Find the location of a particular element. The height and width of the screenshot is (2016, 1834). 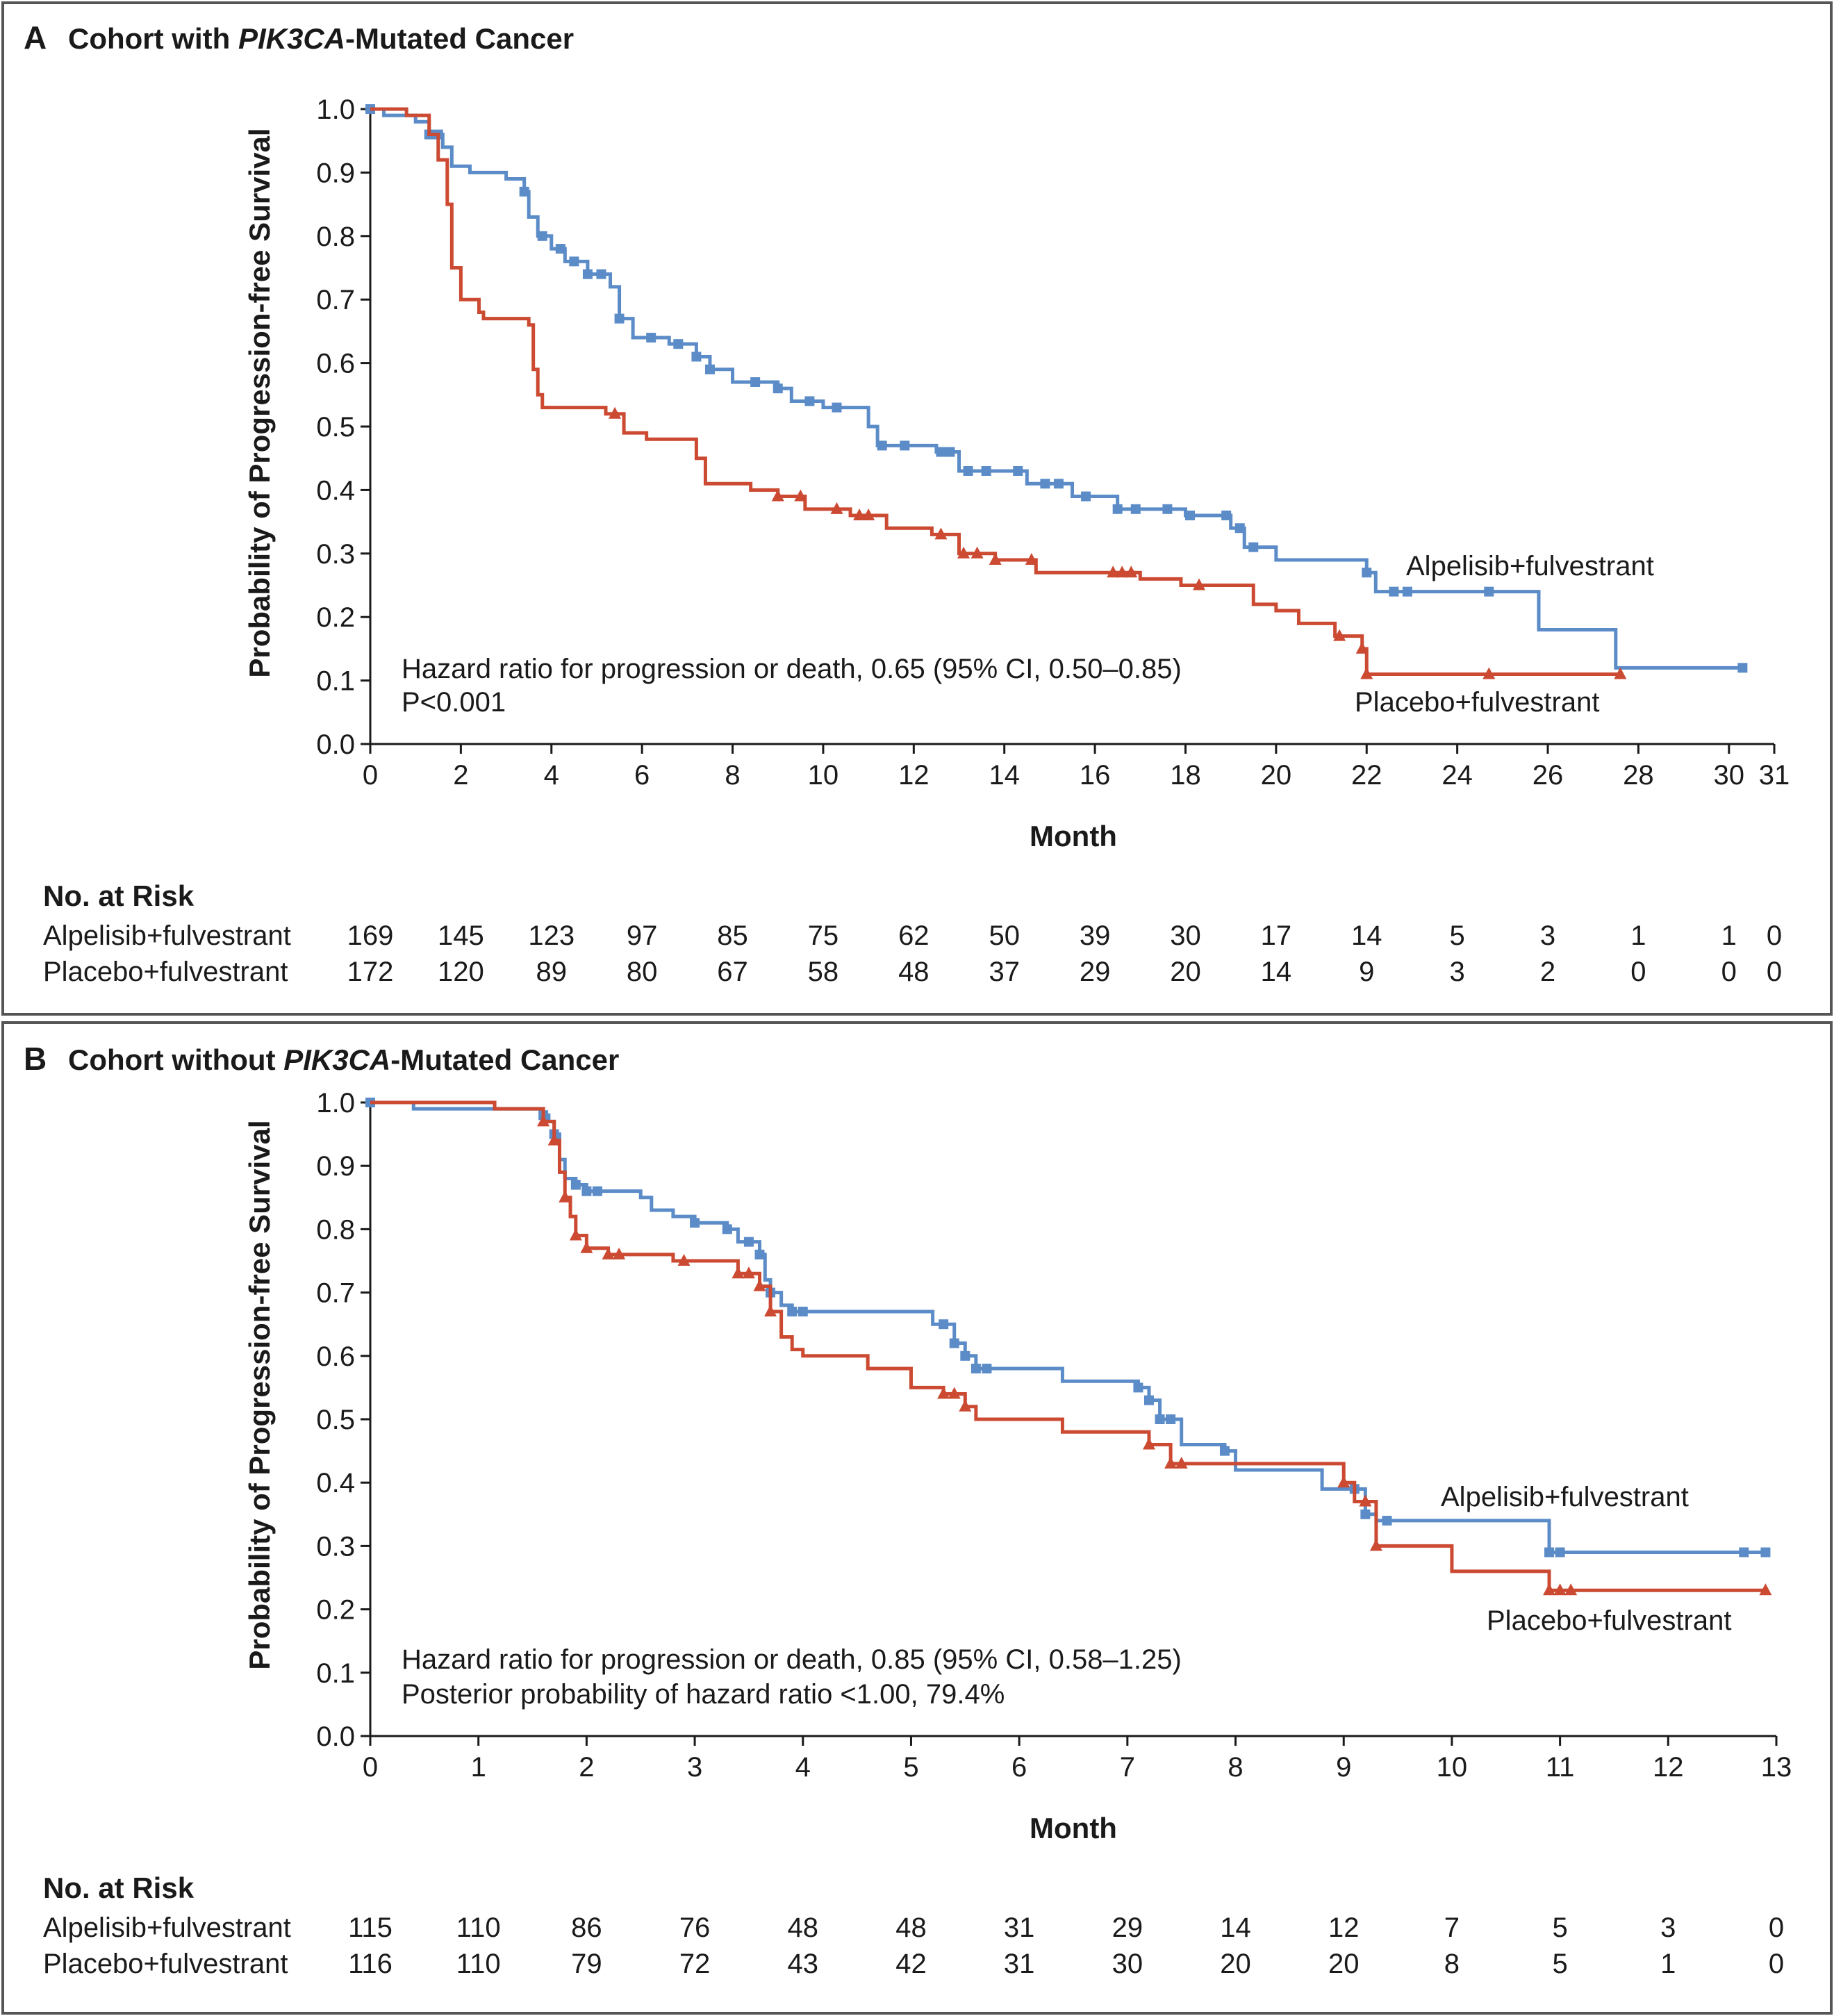

placebo-label-a: Placebo+fulvestrant is located at coordinates (1477, 702).